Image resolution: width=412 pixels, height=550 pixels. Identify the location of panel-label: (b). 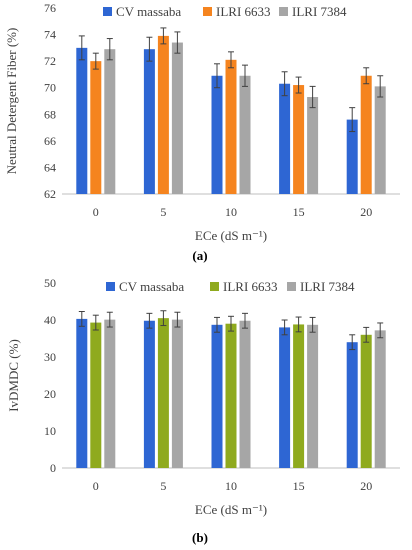
(200, 537).